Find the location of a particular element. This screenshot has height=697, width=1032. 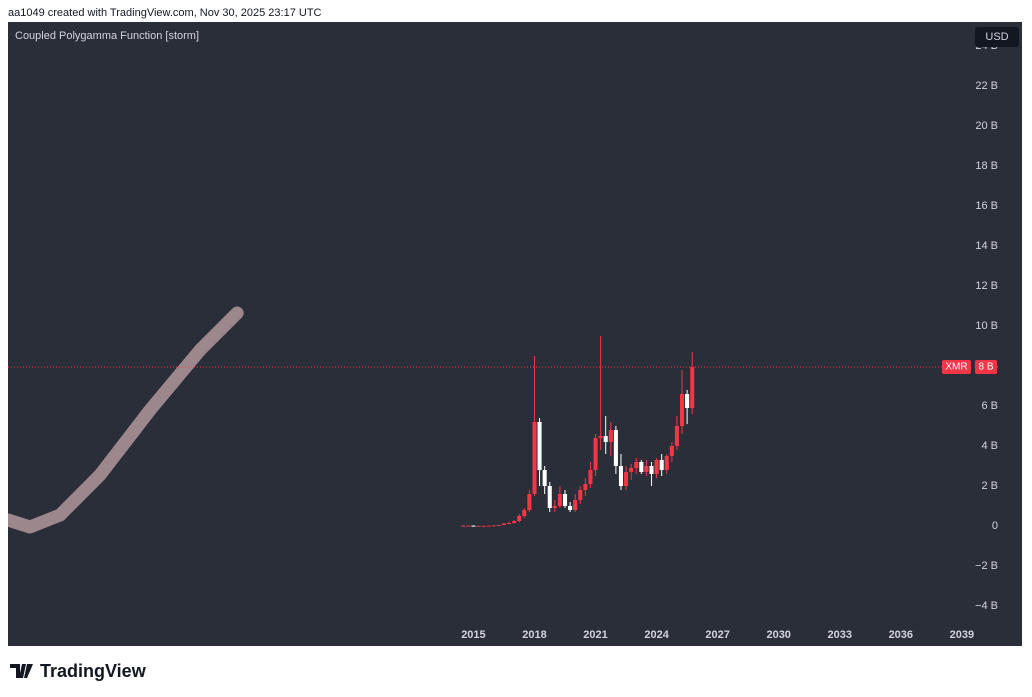

logo-icon is located at coordinates (21, 671).